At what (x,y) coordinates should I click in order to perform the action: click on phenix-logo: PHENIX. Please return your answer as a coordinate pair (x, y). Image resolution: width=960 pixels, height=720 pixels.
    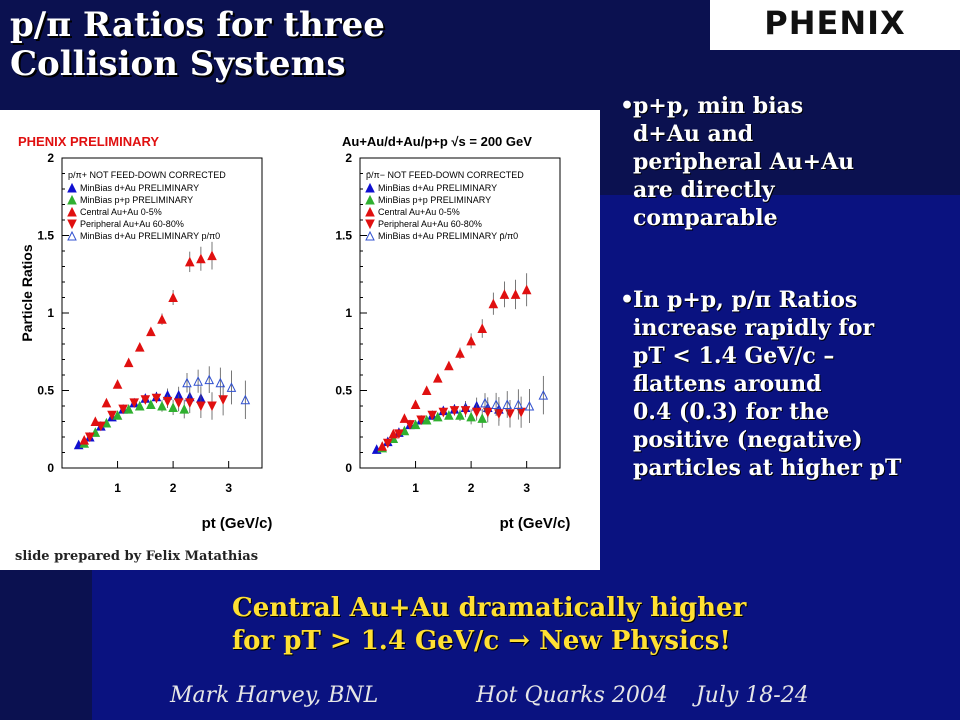
    Looking at the image, I should click on (835, 25).